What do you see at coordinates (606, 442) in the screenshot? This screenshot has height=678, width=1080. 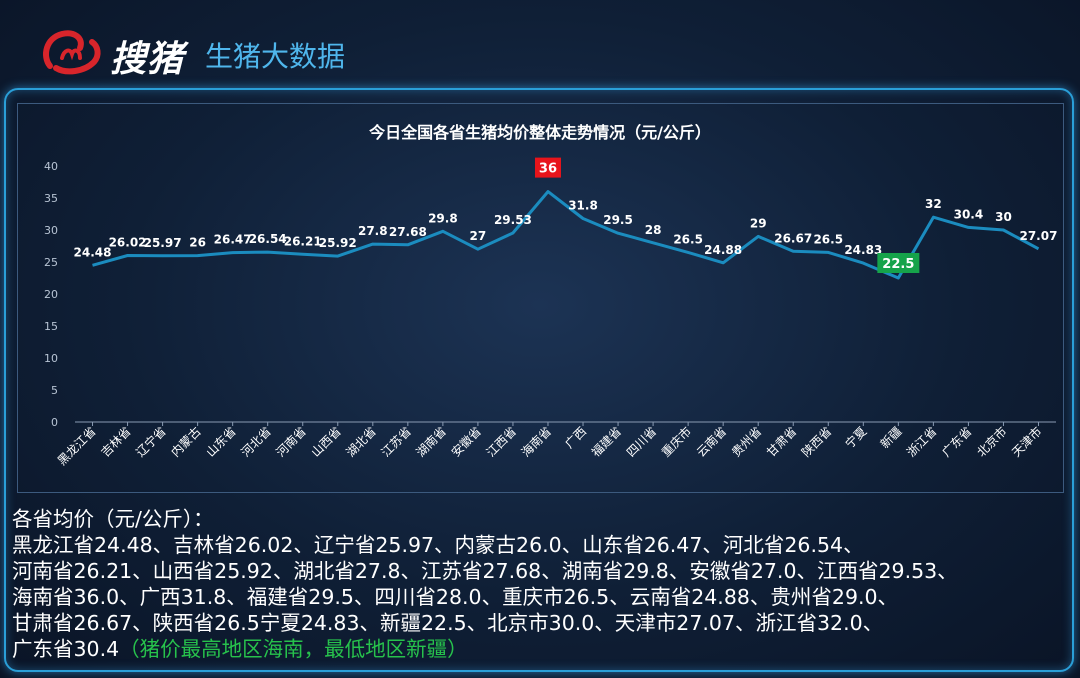 I see `x-tick-label: 福建省` at bounding box center [606, 442].